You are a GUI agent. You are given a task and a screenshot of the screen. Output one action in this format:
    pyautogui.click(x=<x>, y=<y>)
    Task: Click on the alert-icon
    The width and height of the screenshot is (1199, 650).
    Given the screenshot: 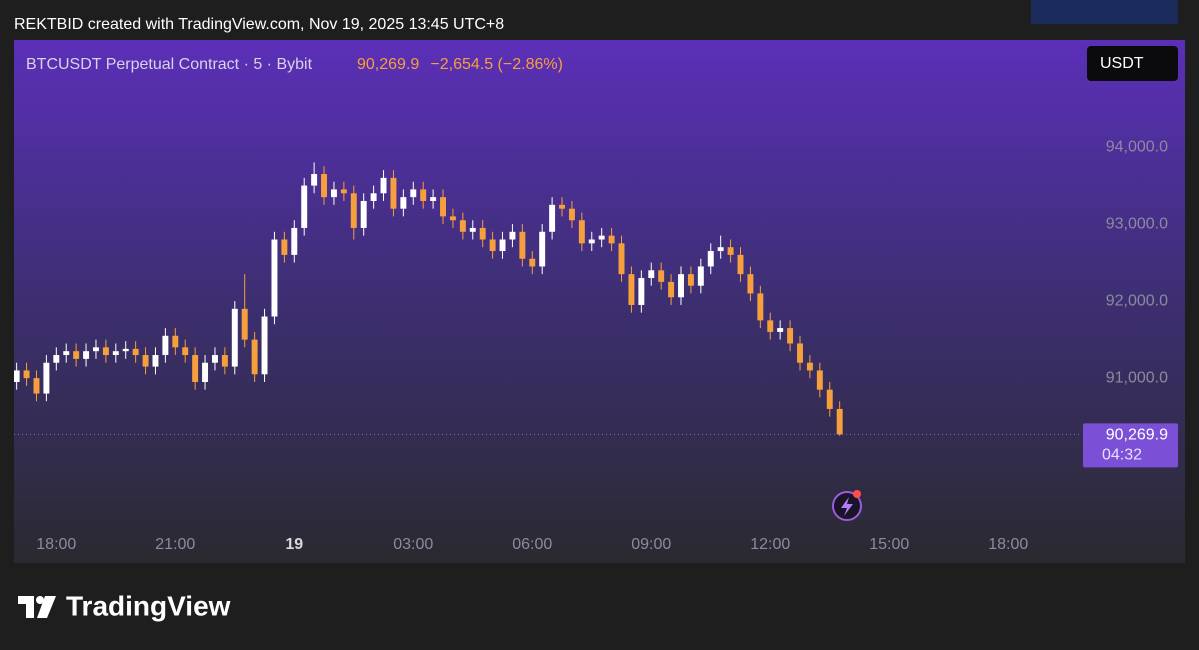 What is the action you would take?
    pyautogui.click(x=847, y=505)
    